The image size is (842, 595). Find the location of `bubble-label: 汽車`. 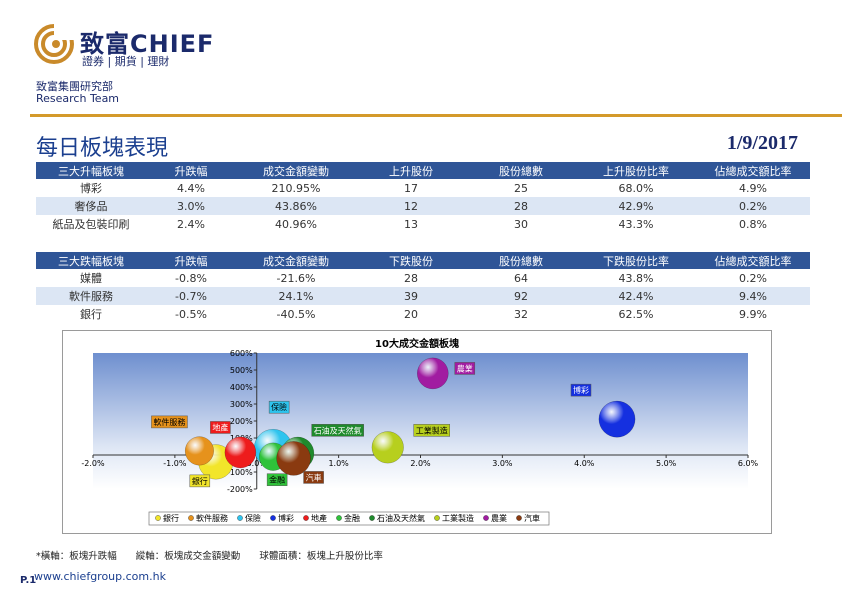

bubble-label: 汽車 is located at coordinates (314, 477).